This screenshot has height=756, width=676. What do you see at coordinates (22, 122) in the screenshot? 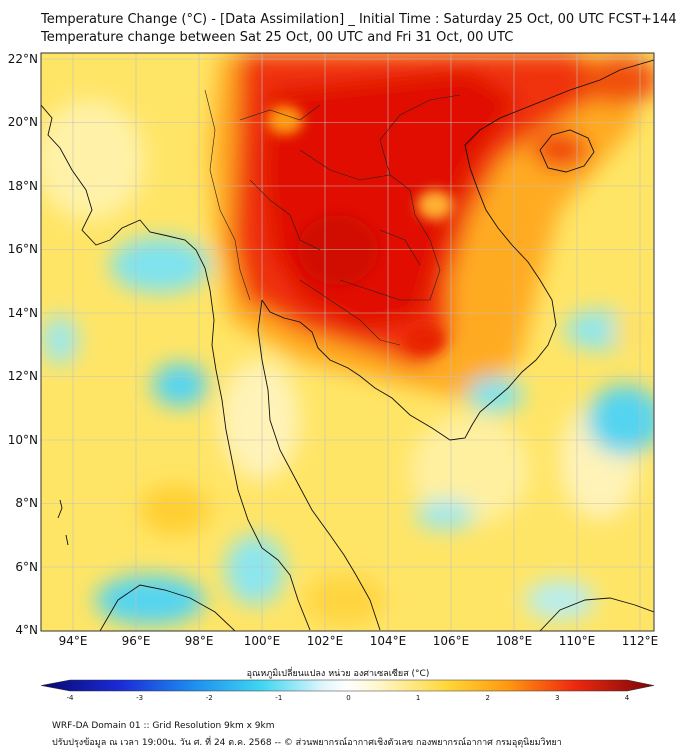
I see `lat-label: 20°N` at bounding box center [22, 122].